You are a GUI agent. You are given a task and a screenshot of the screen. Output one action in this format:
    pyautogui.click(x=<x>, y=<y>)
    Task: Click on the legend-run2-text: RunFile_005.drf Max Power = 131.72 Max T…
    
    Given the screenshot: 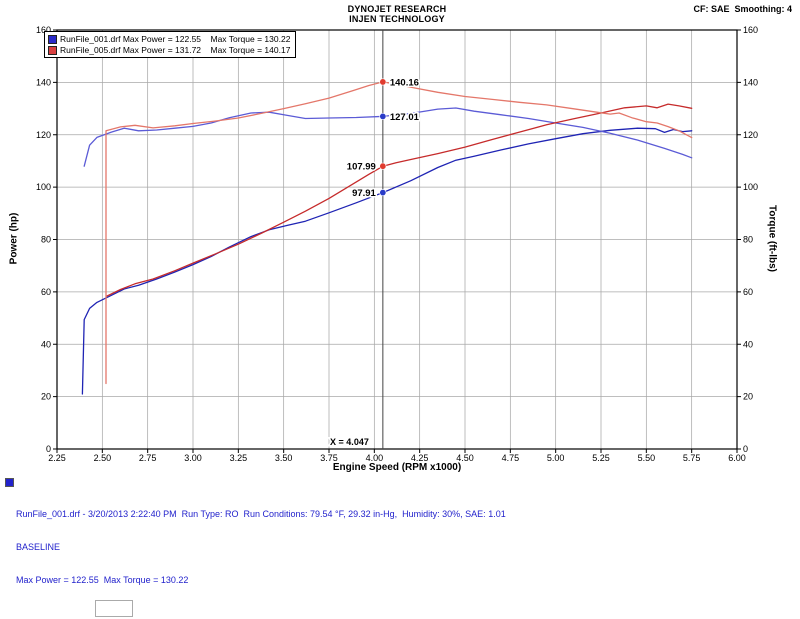 What is the action you would take?
    pyautogui.click(x=175, y=50)
    